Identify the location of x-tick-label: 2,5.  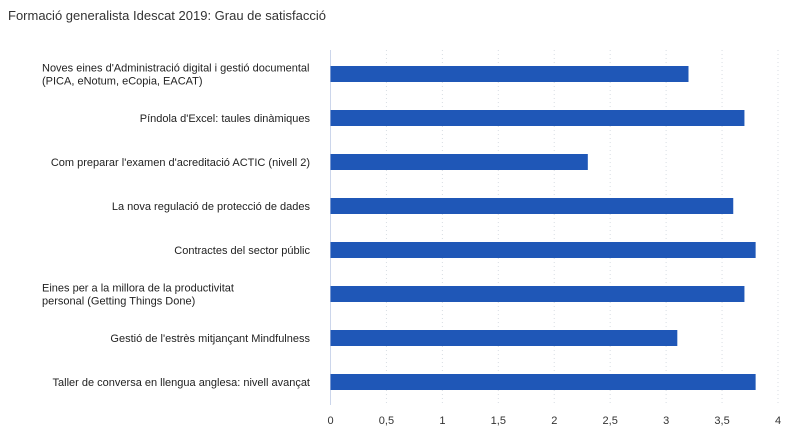
(610, 421).